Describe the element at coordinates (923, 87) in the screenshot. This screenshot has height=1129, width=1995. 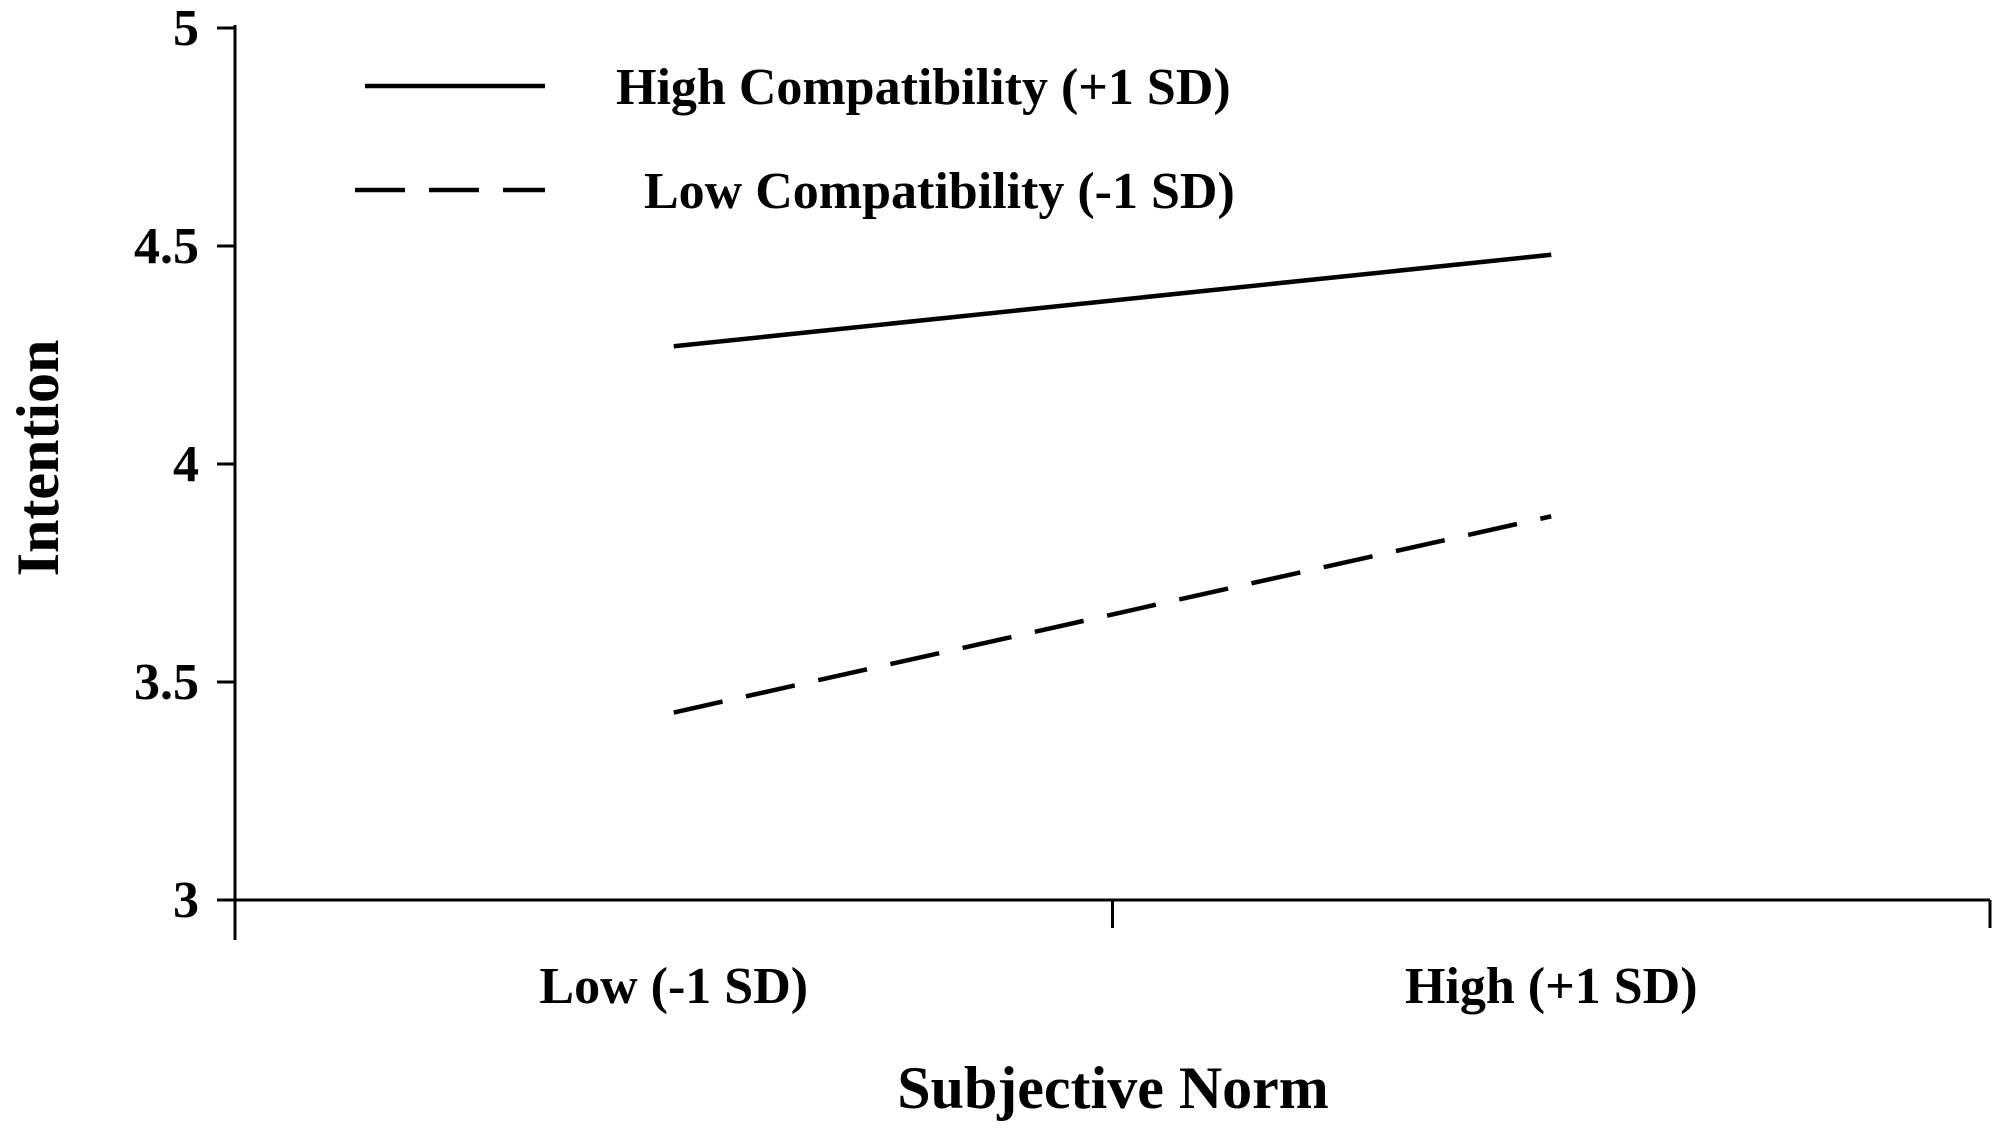
I see `legend-label: High Compatibility (+1 SD)` at that location.